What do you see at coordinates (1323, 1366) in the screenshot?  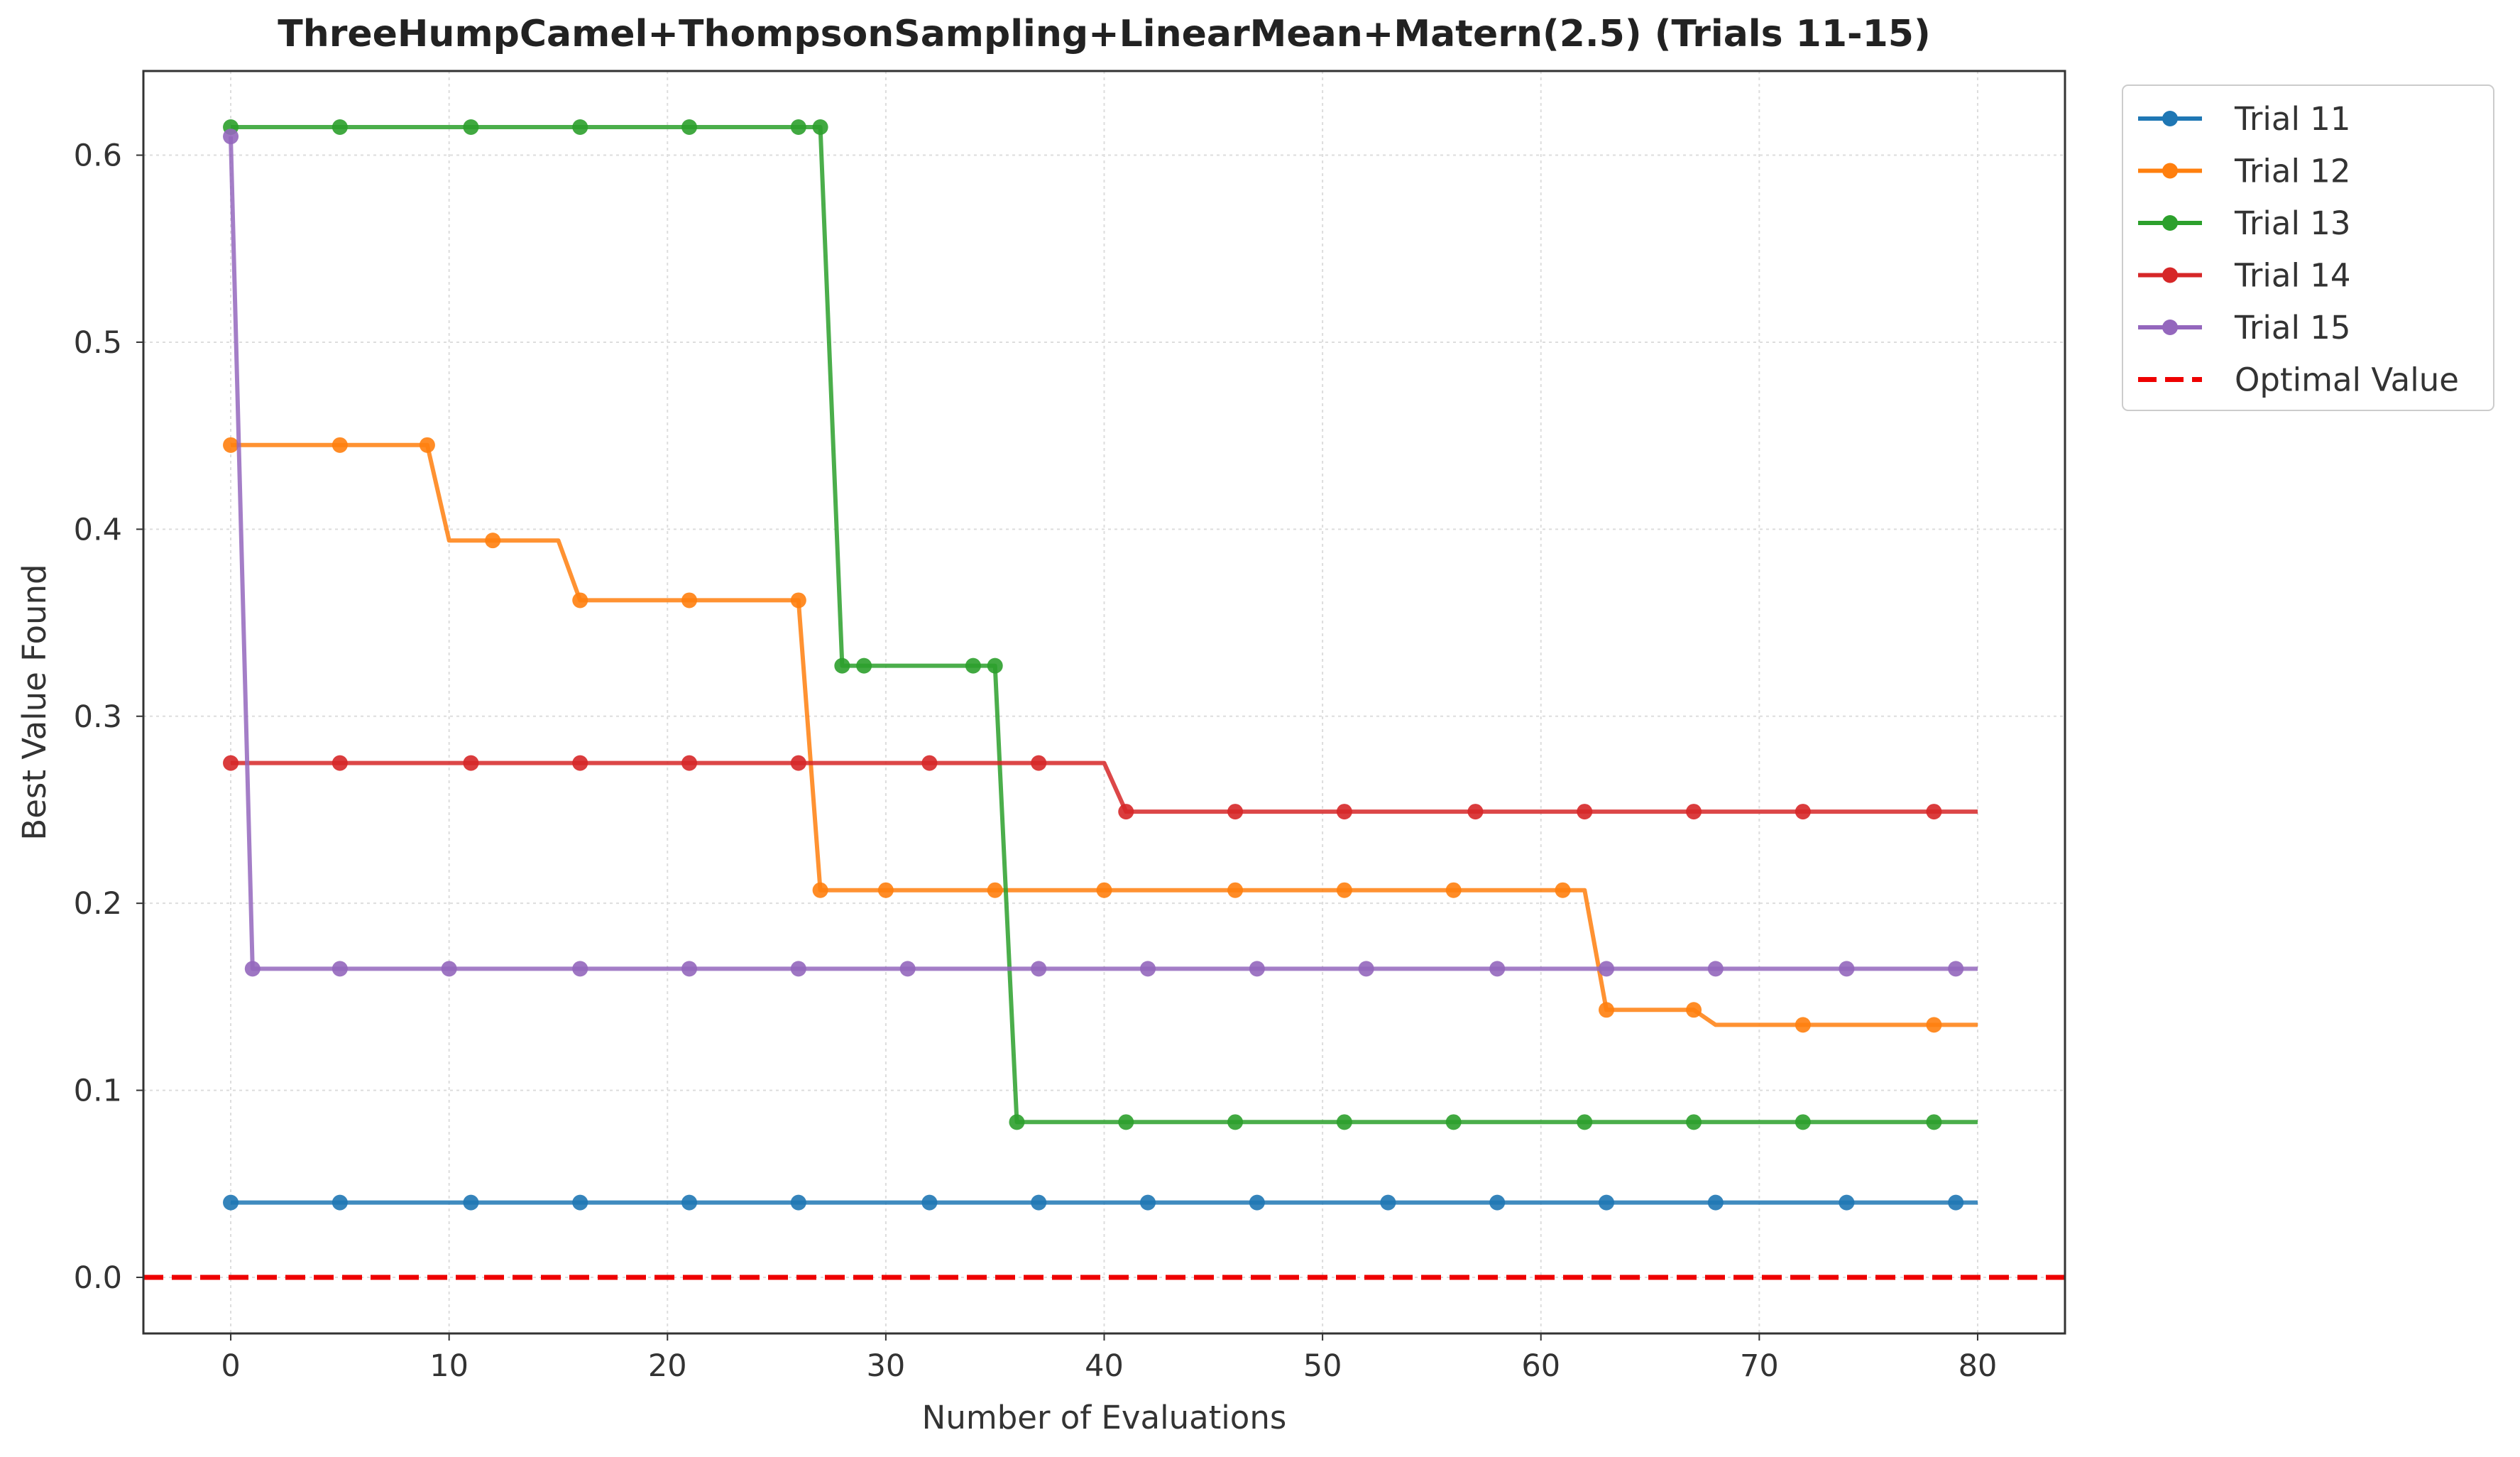 I see `x-tick-label: 50` at bounding box center [1323, 1366].